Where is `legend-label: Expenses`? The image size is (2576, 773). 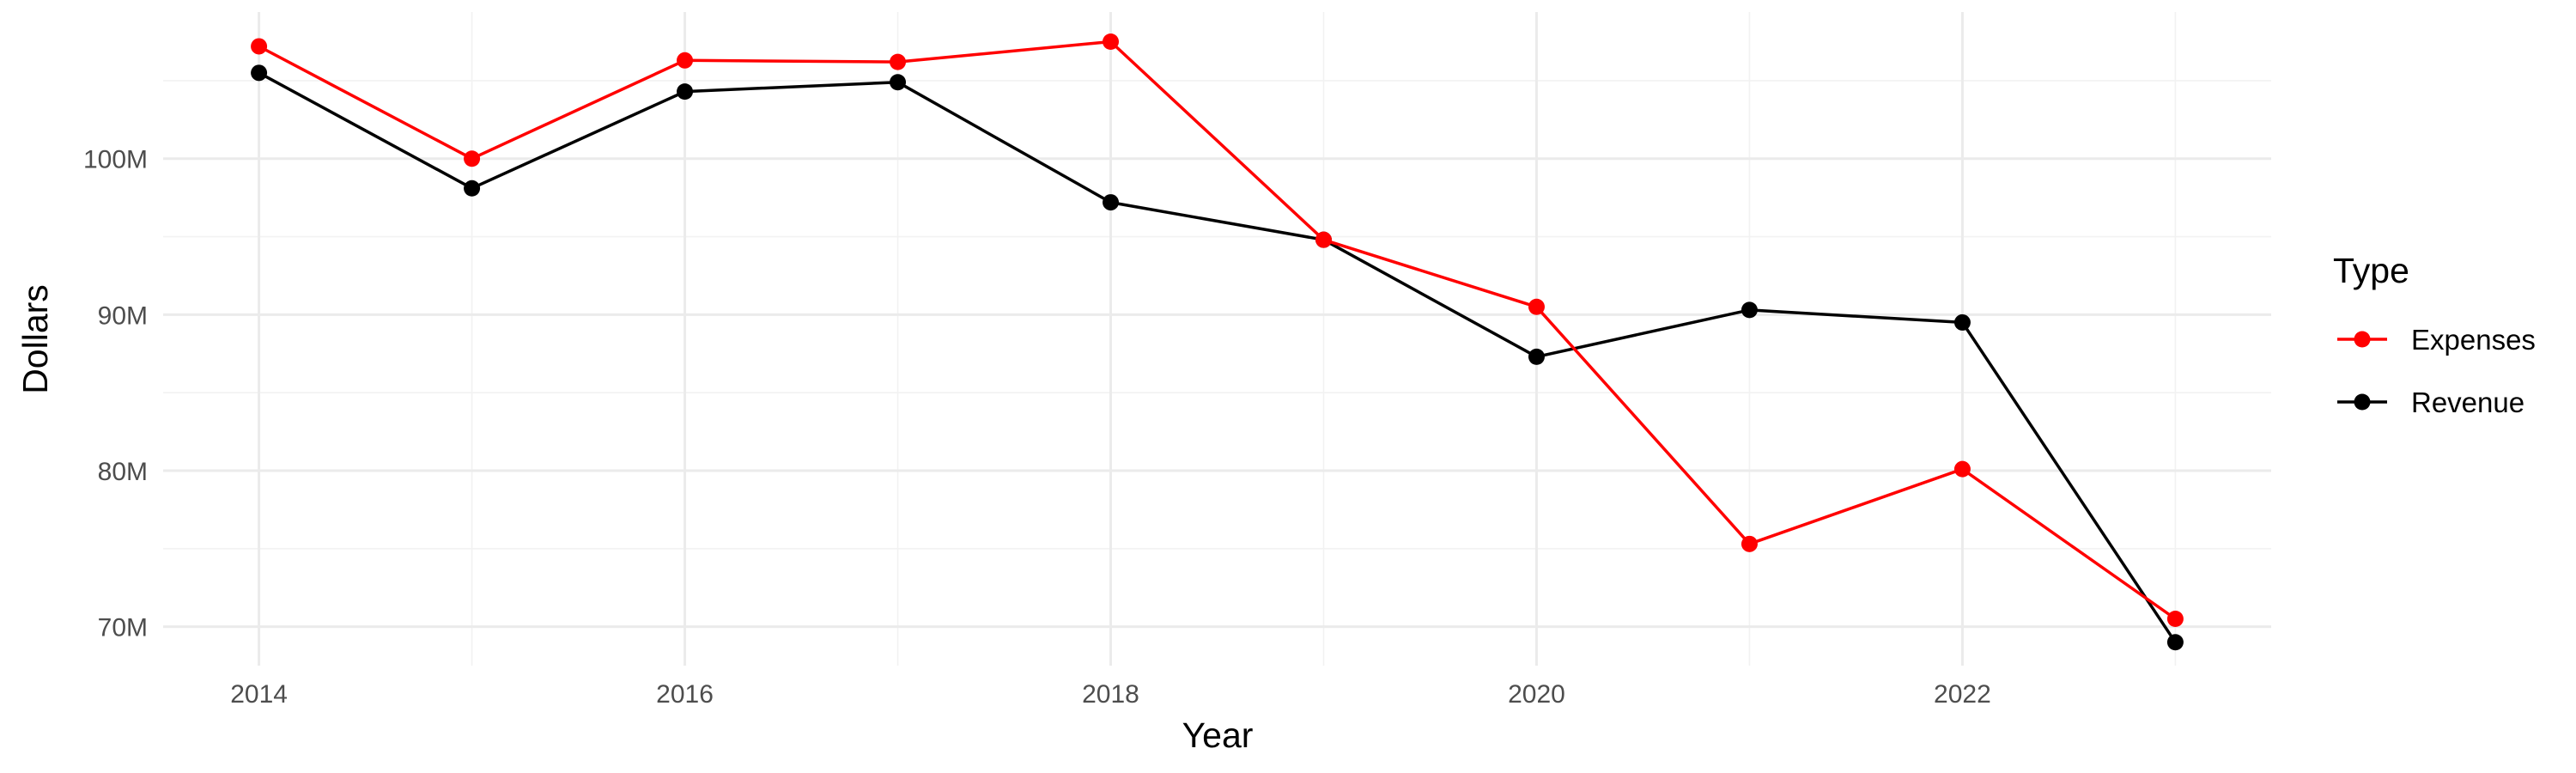
legend-label: Expenses is located at coordinates (2473, 340).